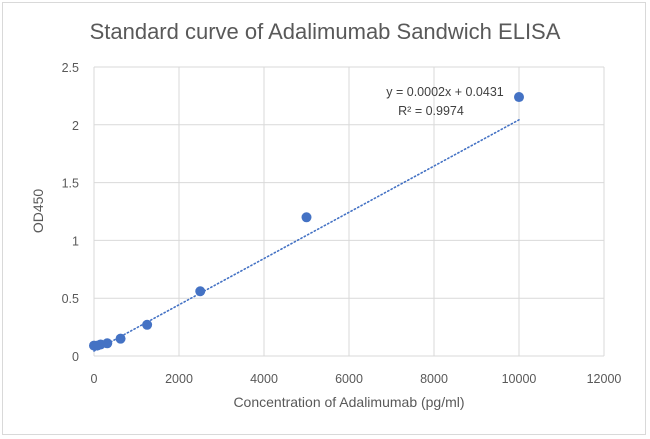 The width and height of the screenshot is (650, 439). What do you see at coordinates (94, 379) in the screenshot?
I see `x-tick-label: 0` at bounding box center [94, 379].